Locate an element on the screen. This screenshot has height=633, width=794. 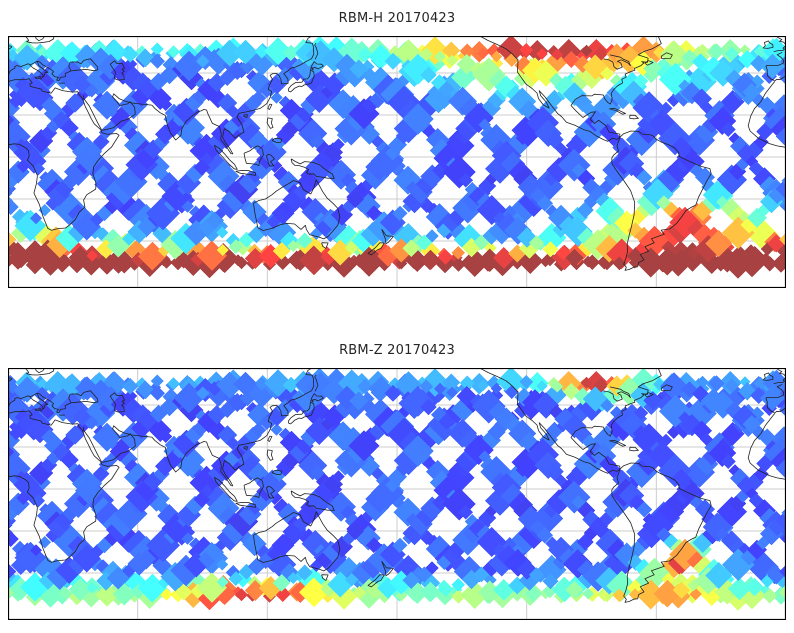
plot-title-rbm-z: RBM-Z 20170423 is located at coordinates (397, 350).